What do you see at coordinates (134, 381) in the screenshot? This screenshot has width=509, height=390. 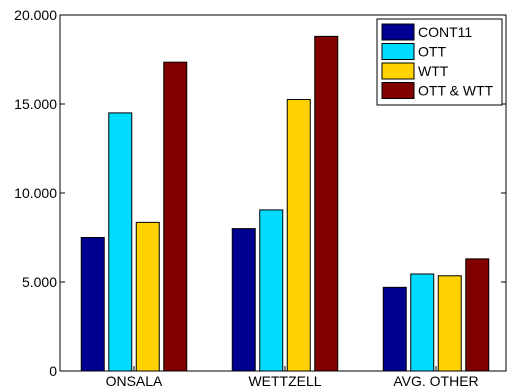 I see `x-tick-label: ONSALA` at bounding box center [134, 381].